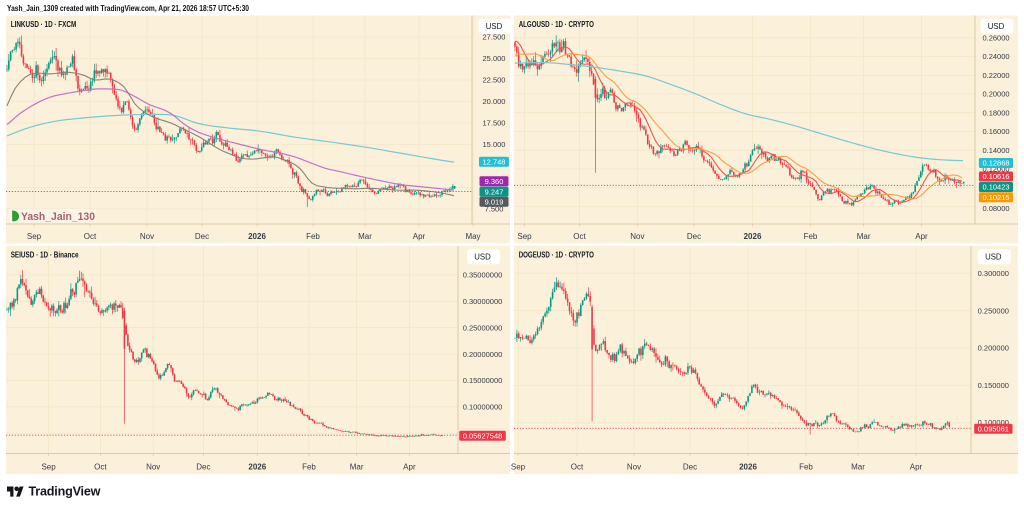 This screenshot has width=1024, height=509. What do you see at coordinates (483, 380) in the screenshot?
I see `svg-text: 0.15000000` at bounding box center [483, 380].